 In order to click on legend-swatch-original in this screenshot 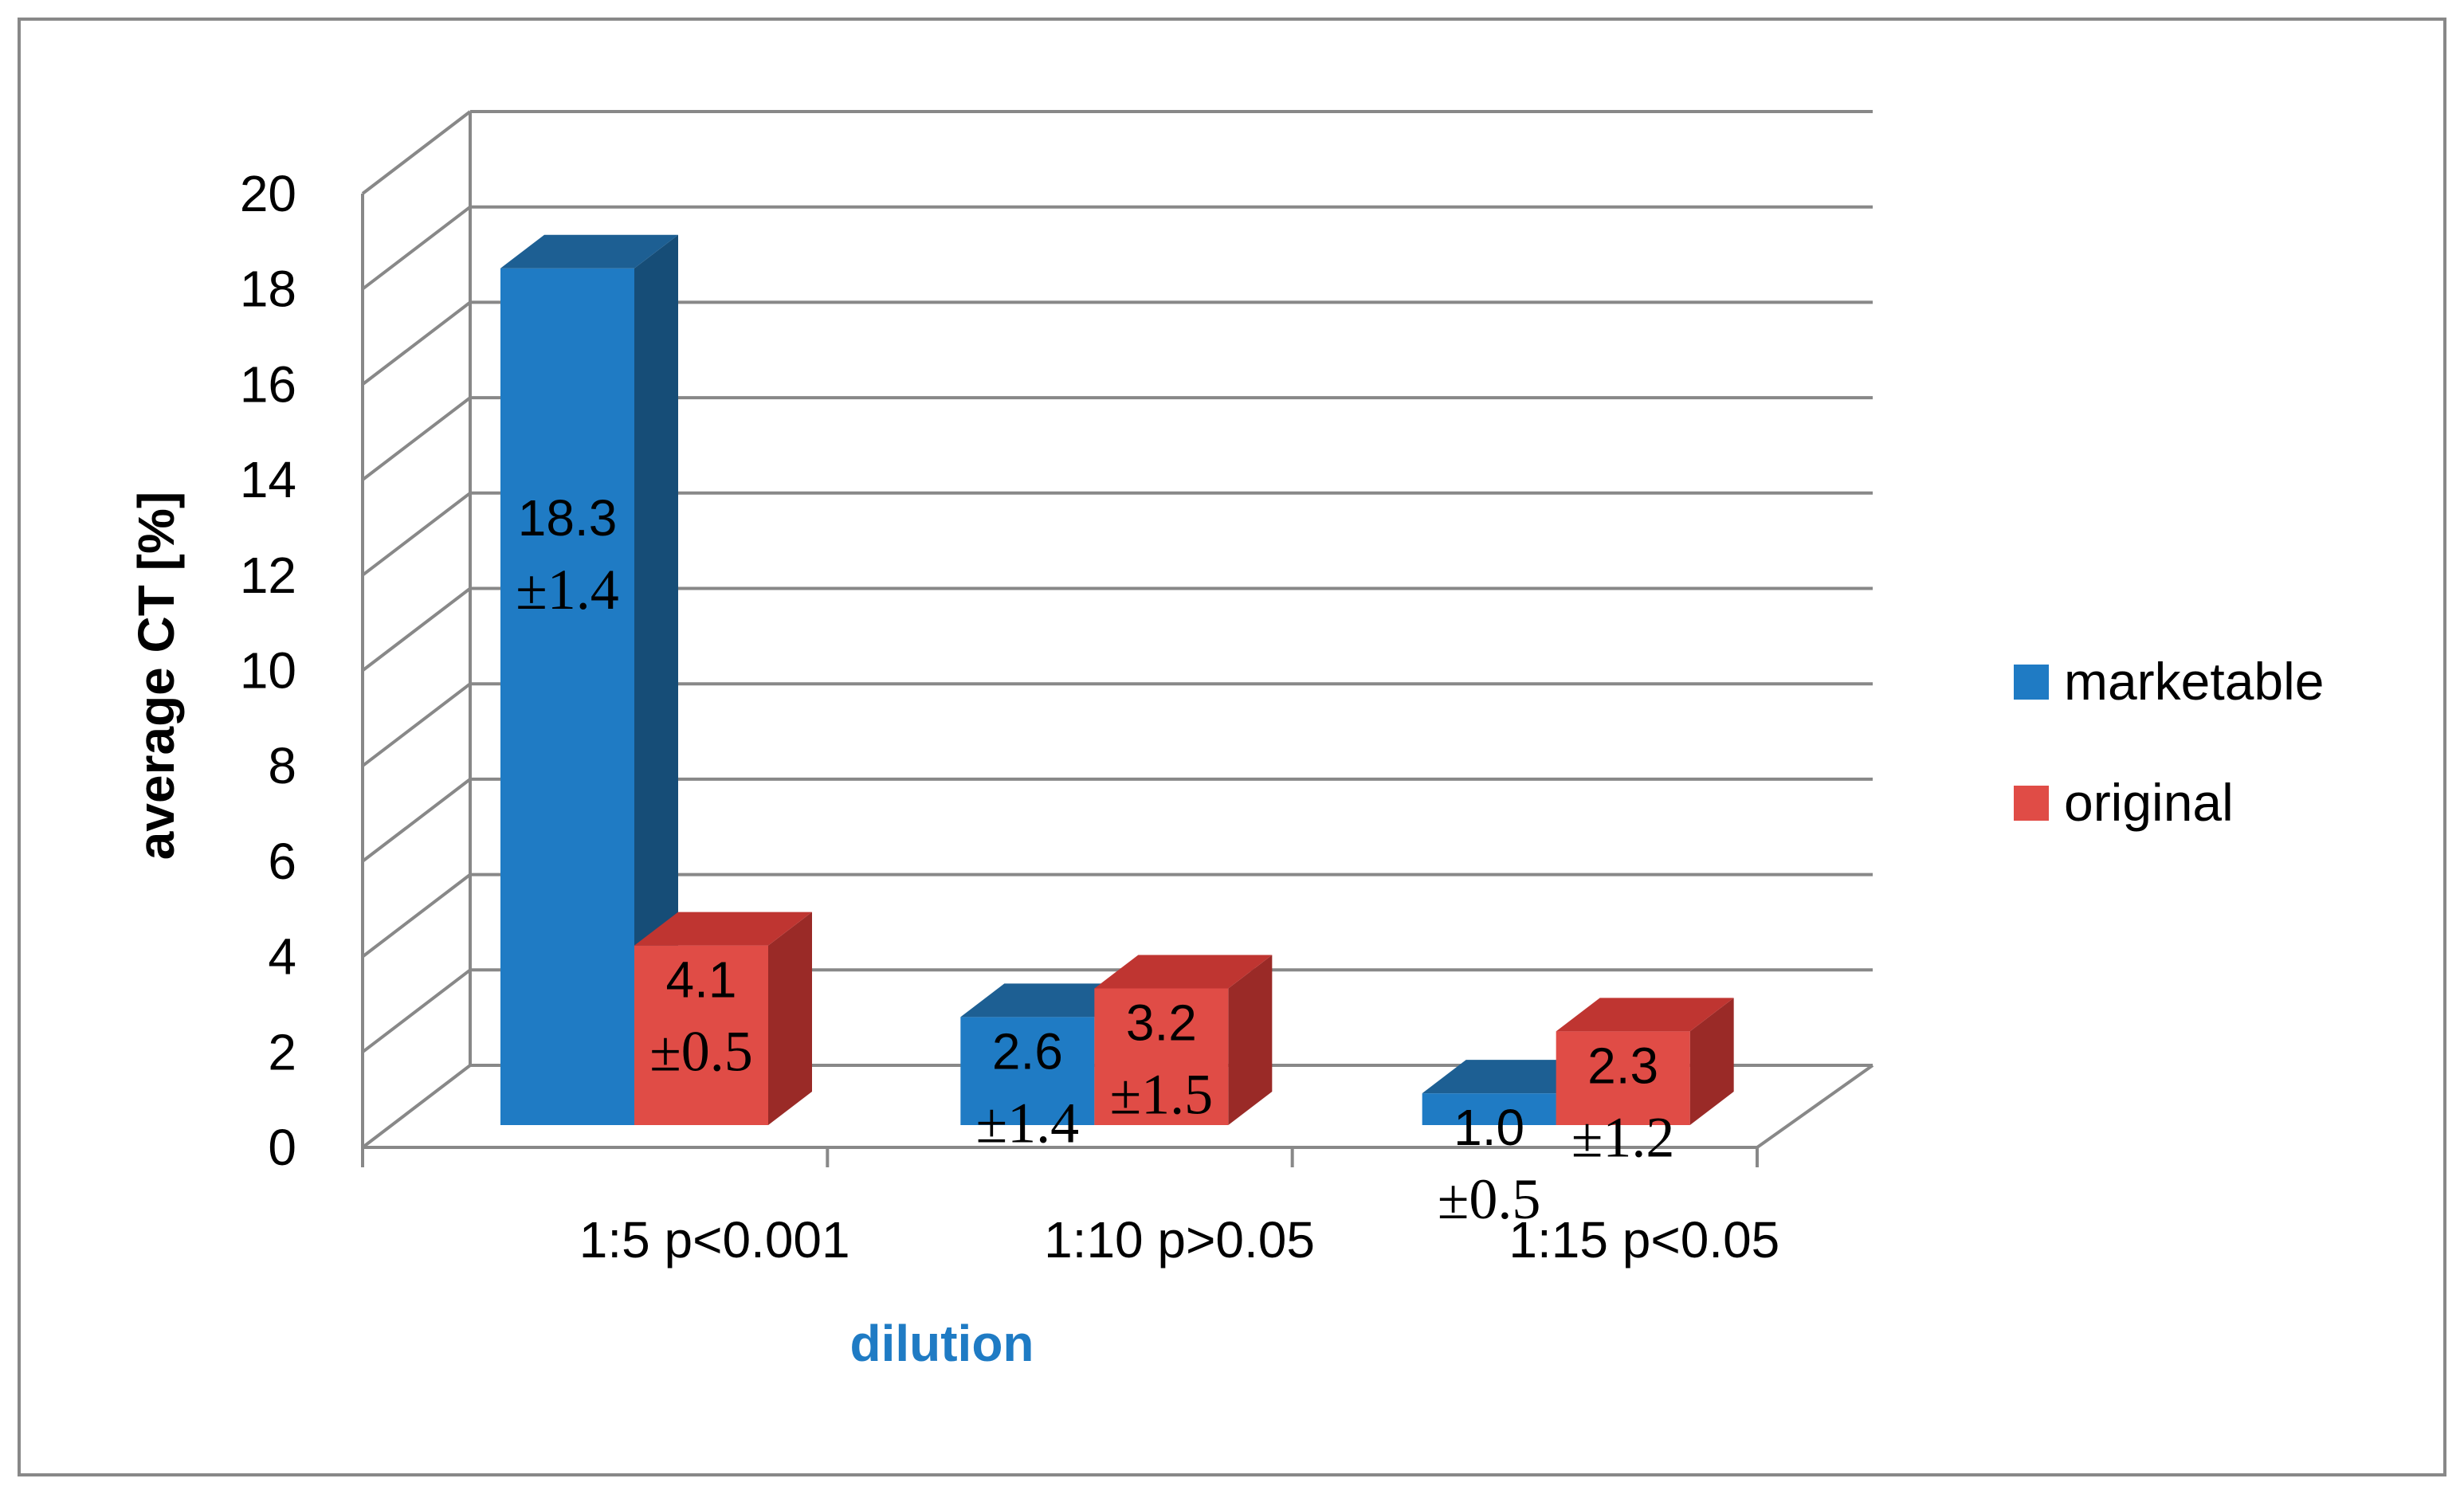, I will do `click(2031, 803)`.